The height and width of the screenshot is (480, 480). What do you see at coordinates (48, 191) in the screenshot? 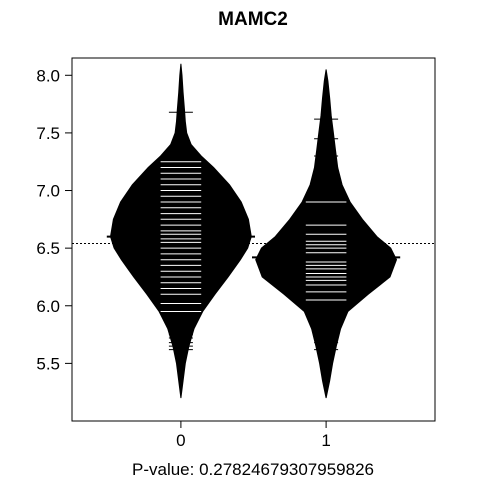
I see `y-tick-label: 7.0` at bounding box center [48, 191].